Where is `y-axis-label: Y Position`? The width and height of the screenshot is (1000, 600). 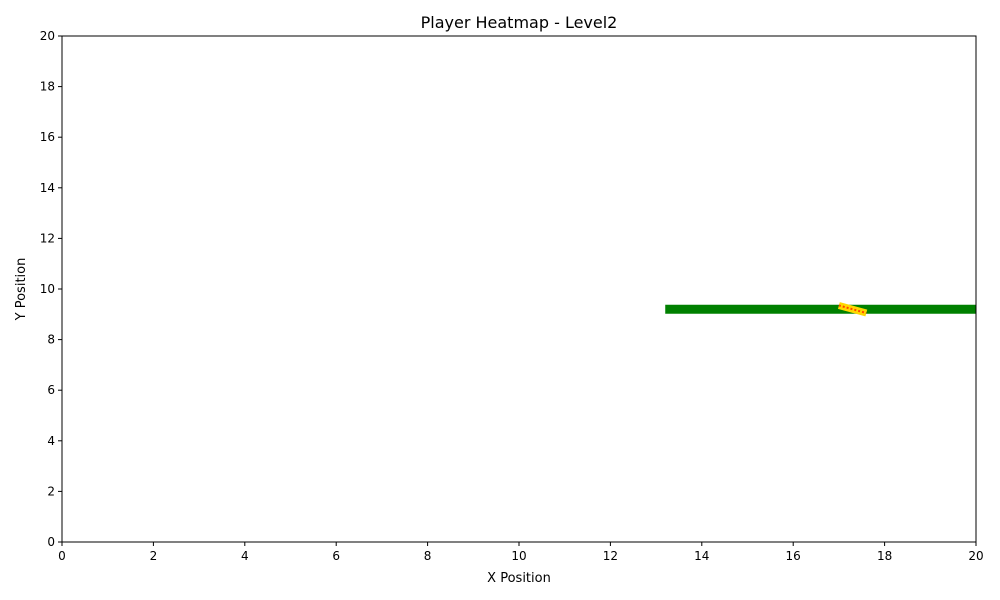 y-axis-label: Y Position is located at coordinates (21, 290).